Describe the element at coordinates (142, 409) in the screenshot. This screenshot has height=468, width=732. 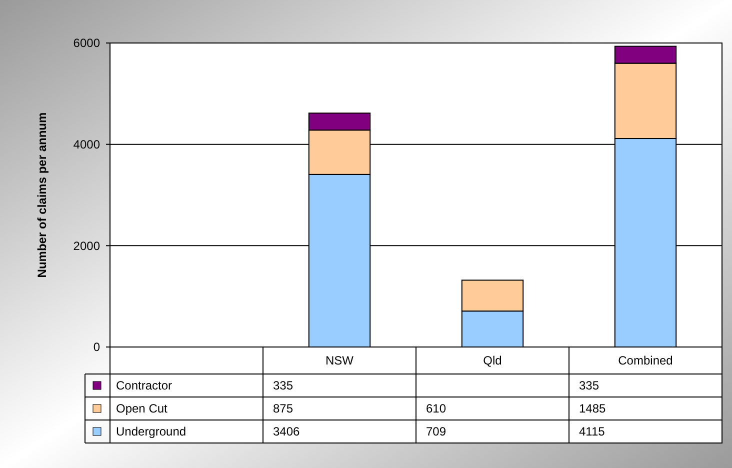
I see `legend-label: Open Cut` at that location.